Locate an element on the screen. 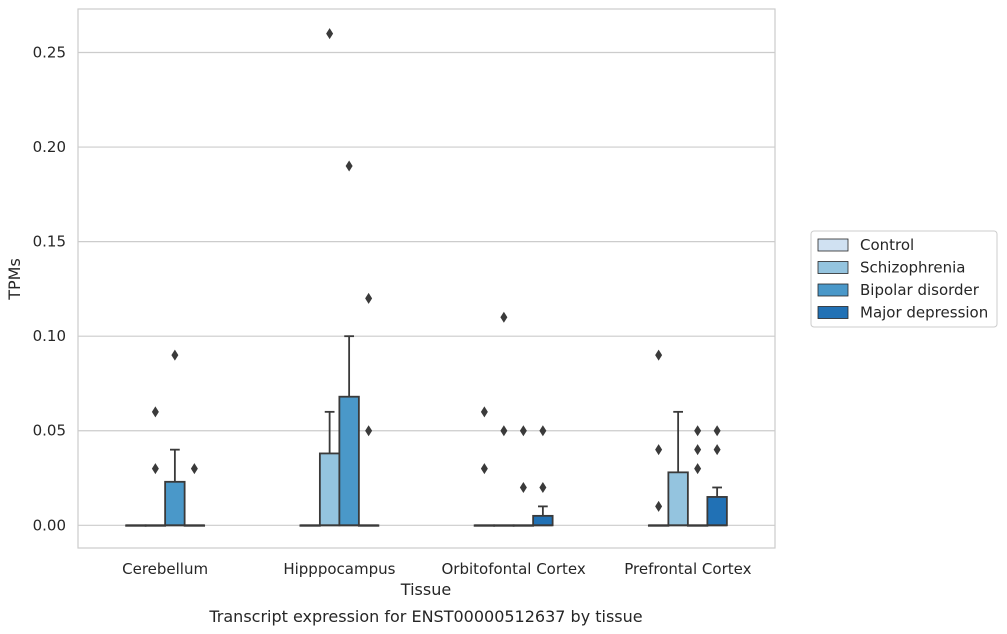 This screenshot has width=1007, height=634. x-tick-label: Prefrontal Cortex is located at coordinates (687, 569).